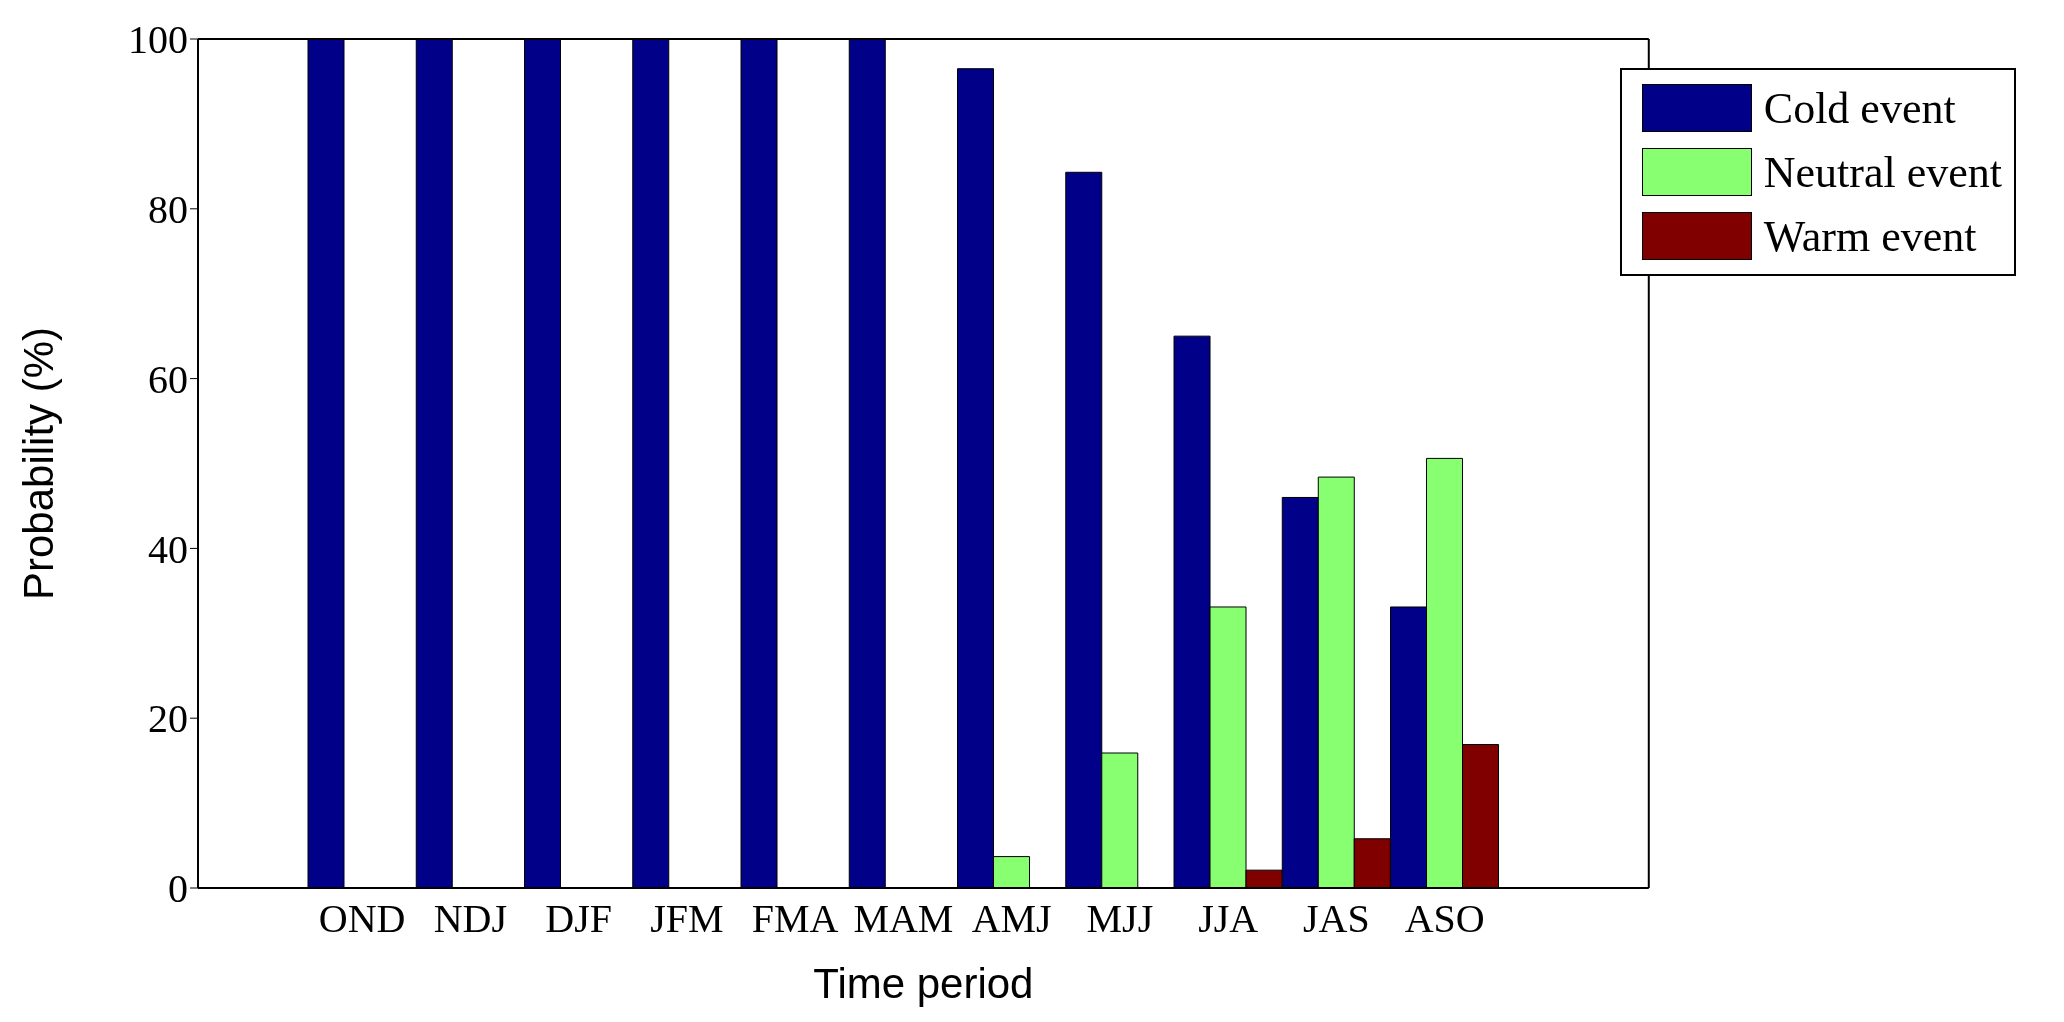 The height and width of the screenshot is (1022, 2064). What do you see at coordinates (1870, 236) in the screenshot?
I see `legend-label: Warm event` at bounding box center [1870, 236].